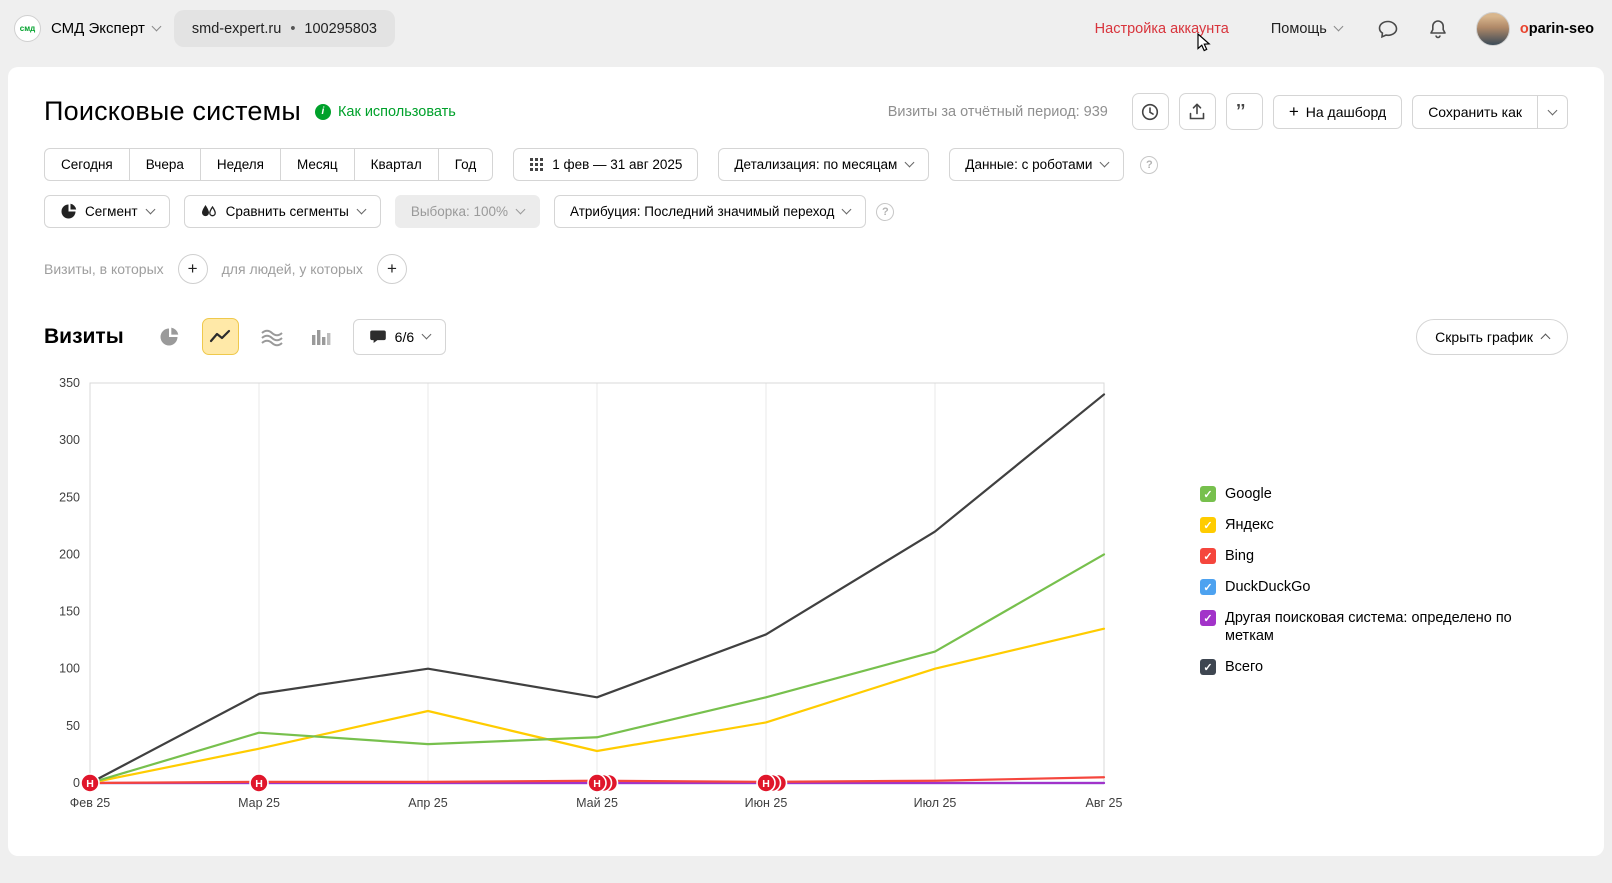  I want to click on chat-bubble-icon, so click(1388, 29).